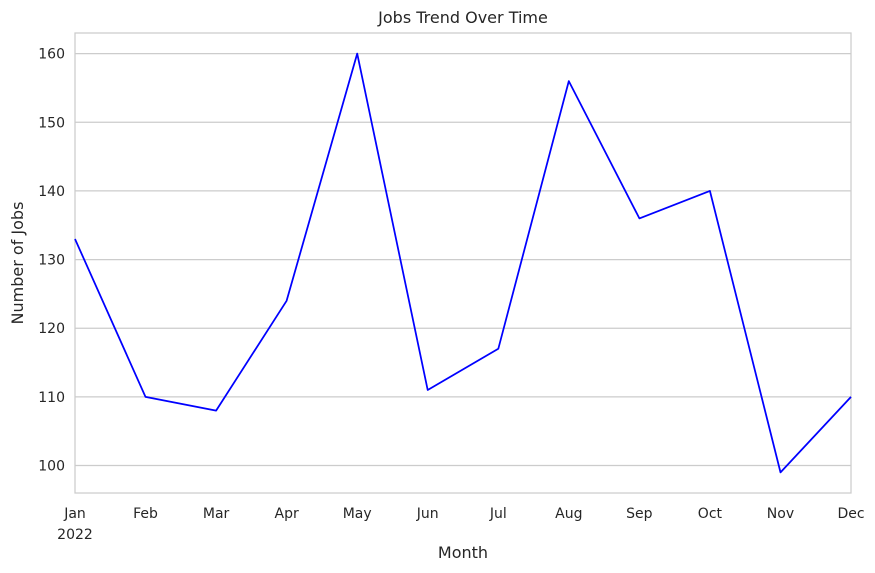  Describe the element at coordinates (51, 398) in the screenshot. I see `y-tick-label: 110` at that location.